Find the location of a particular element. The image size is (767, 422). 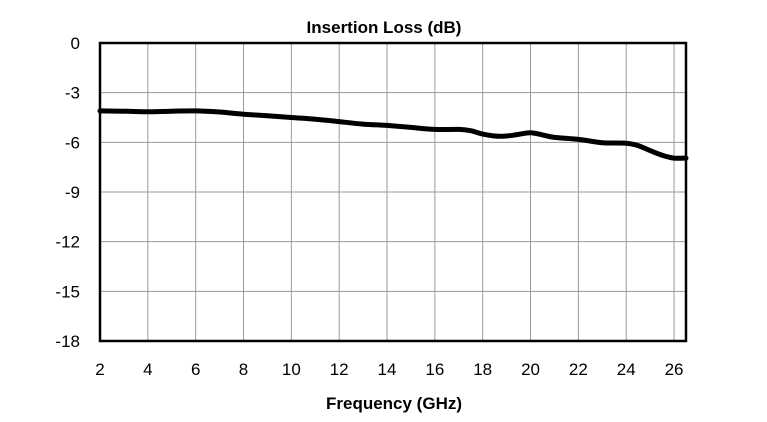

x-tick-label: 26 is located at coordinates (674, 369).